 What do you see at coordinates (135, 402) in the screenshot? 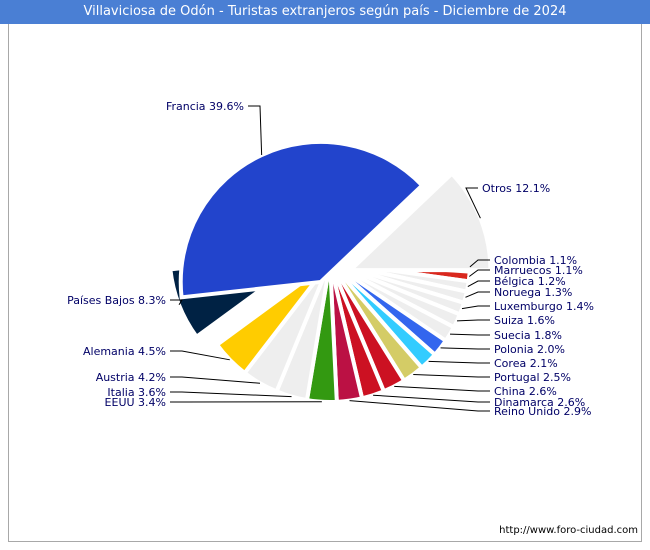
I see `label-eeuu: EEUU 3.4%` at bounding box center [135, 402].